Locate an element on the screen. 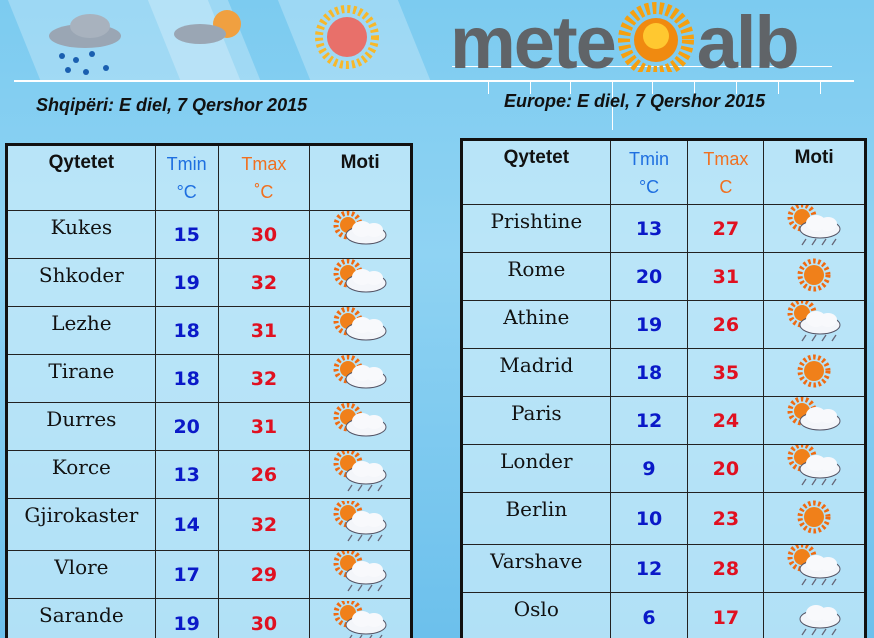  meteoalb-logo: mete alb is located at coordinates (625, 42).